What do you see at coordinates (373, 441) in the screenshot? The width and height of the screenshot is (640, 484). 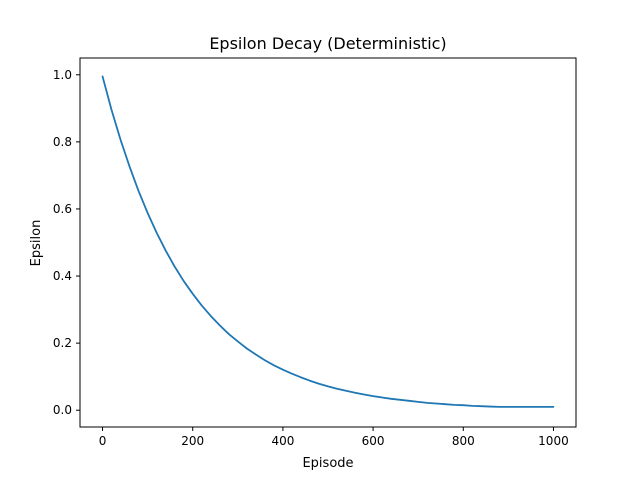 I see `x-tick-label: 600` at bounding box center [373, 441].